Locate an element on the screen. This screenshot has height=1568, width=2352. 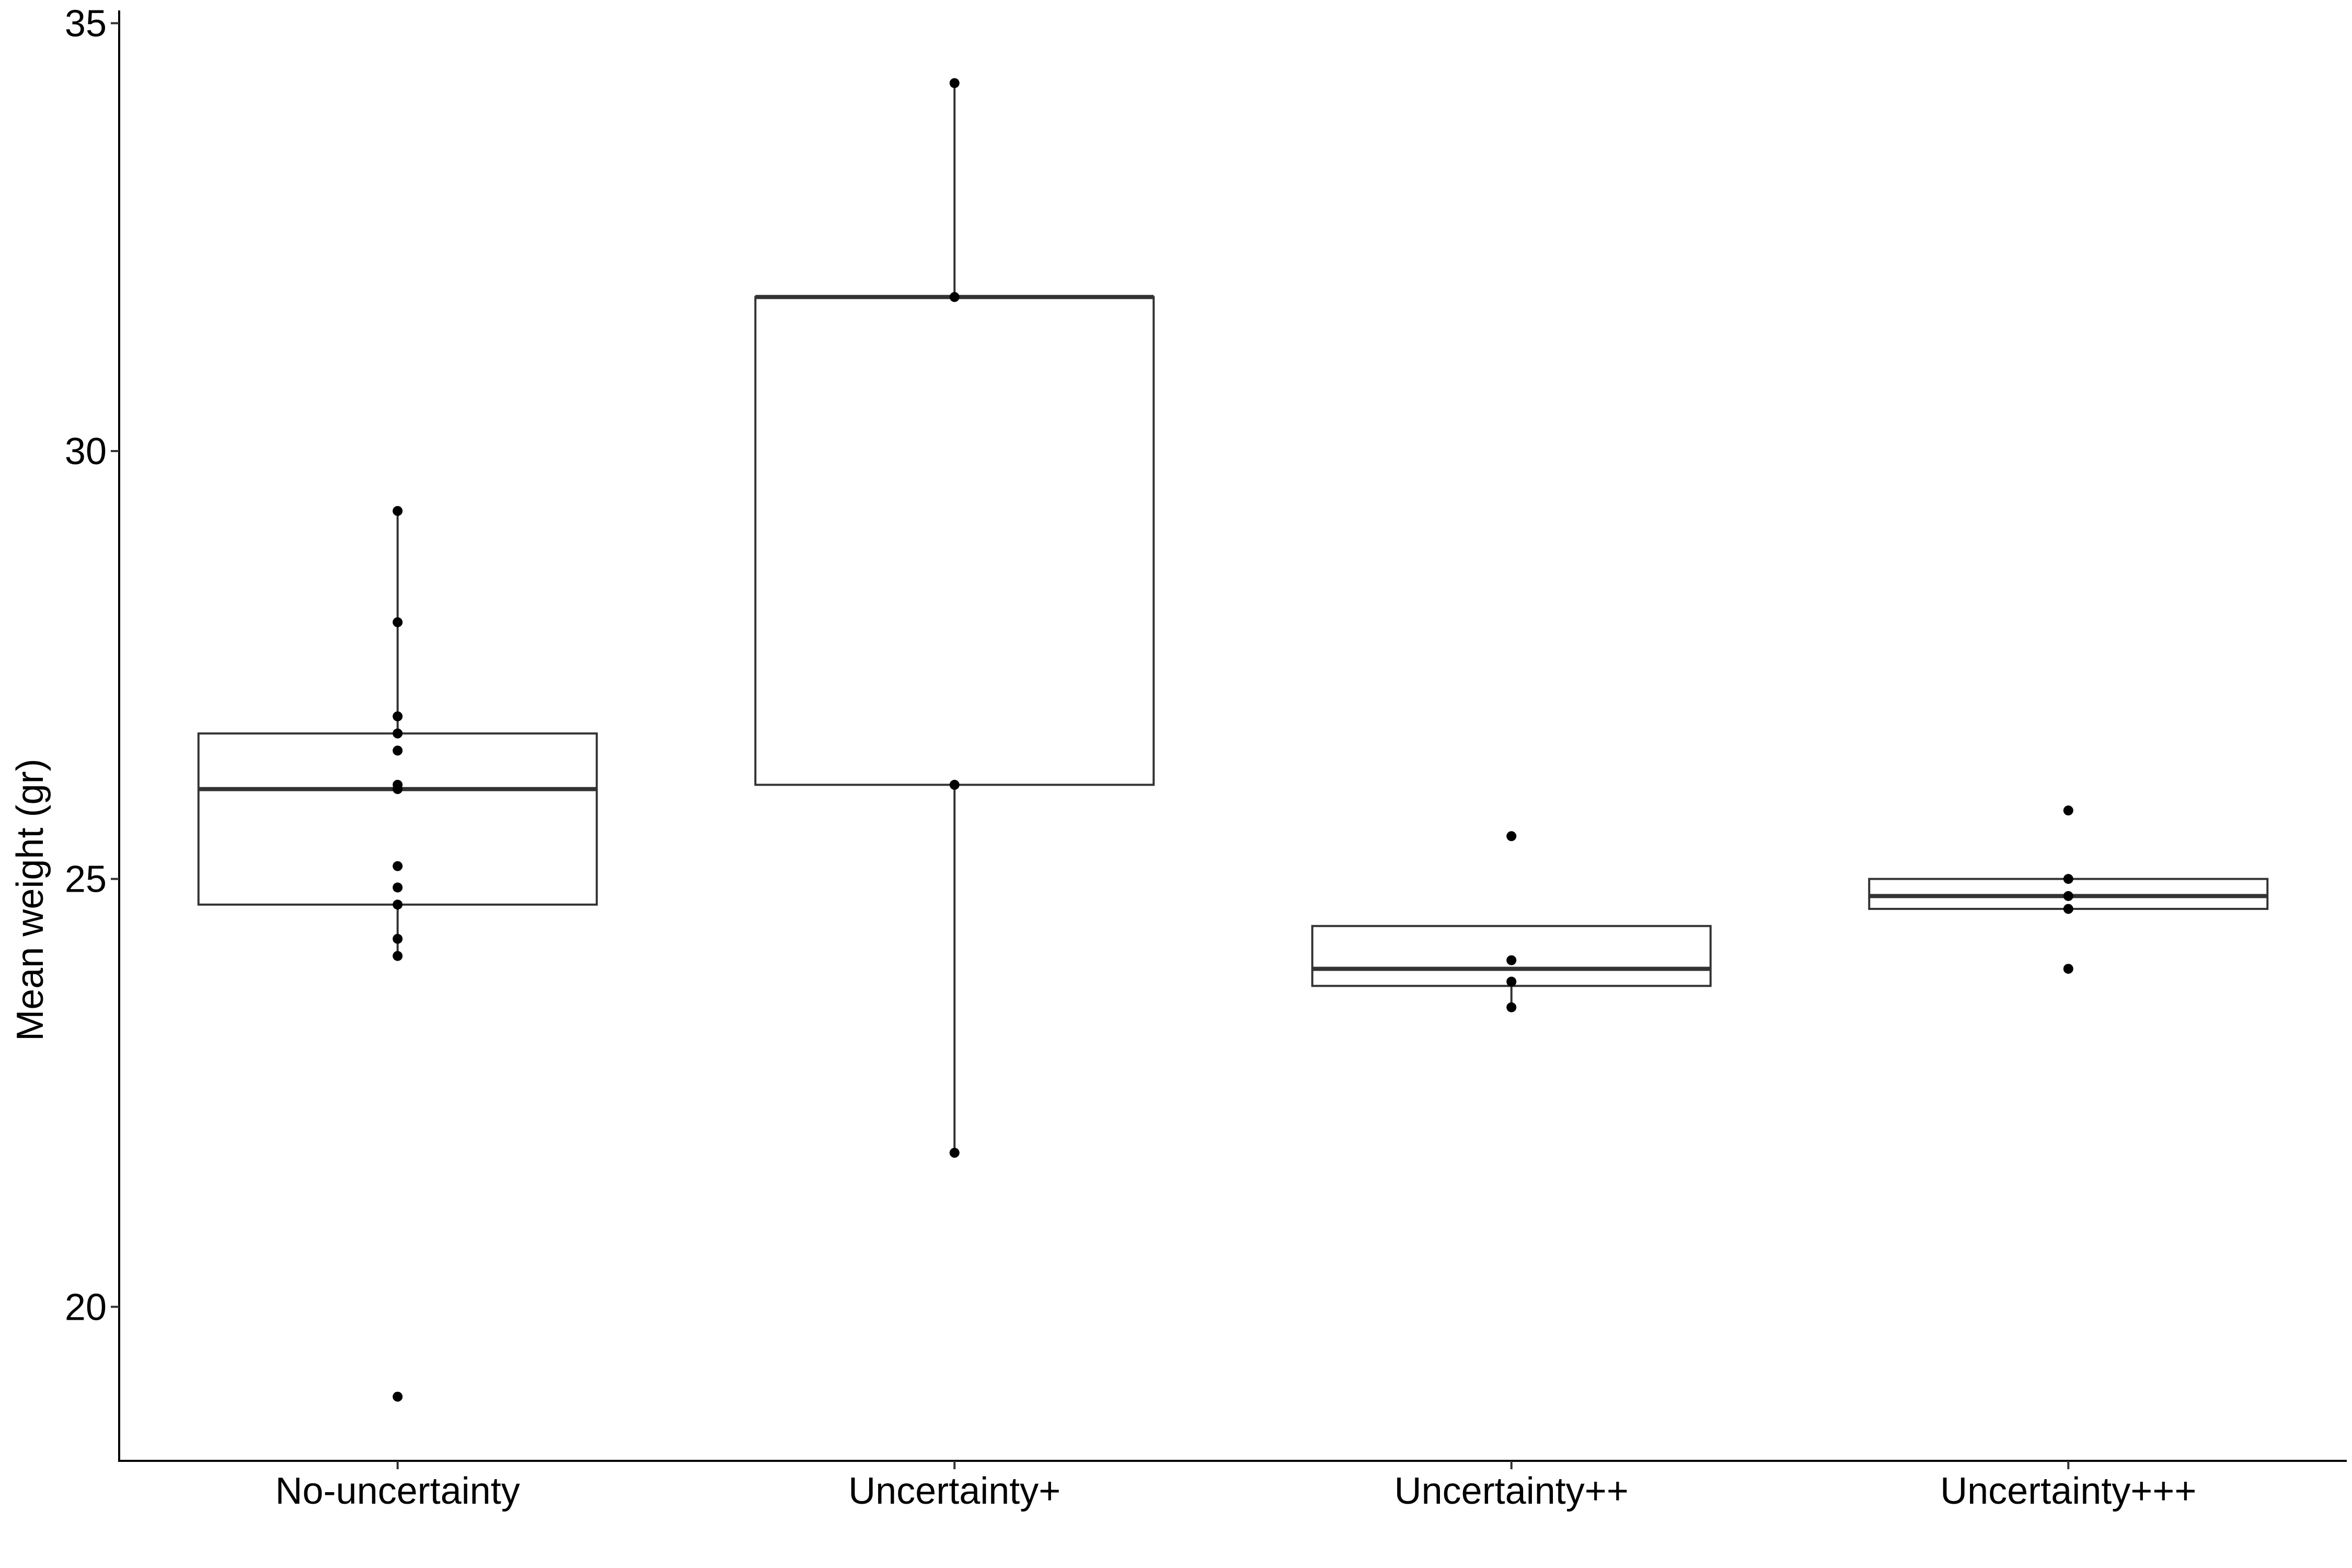
y-axis-title: Mean weight (gr) is located at coordinates (30, 900).